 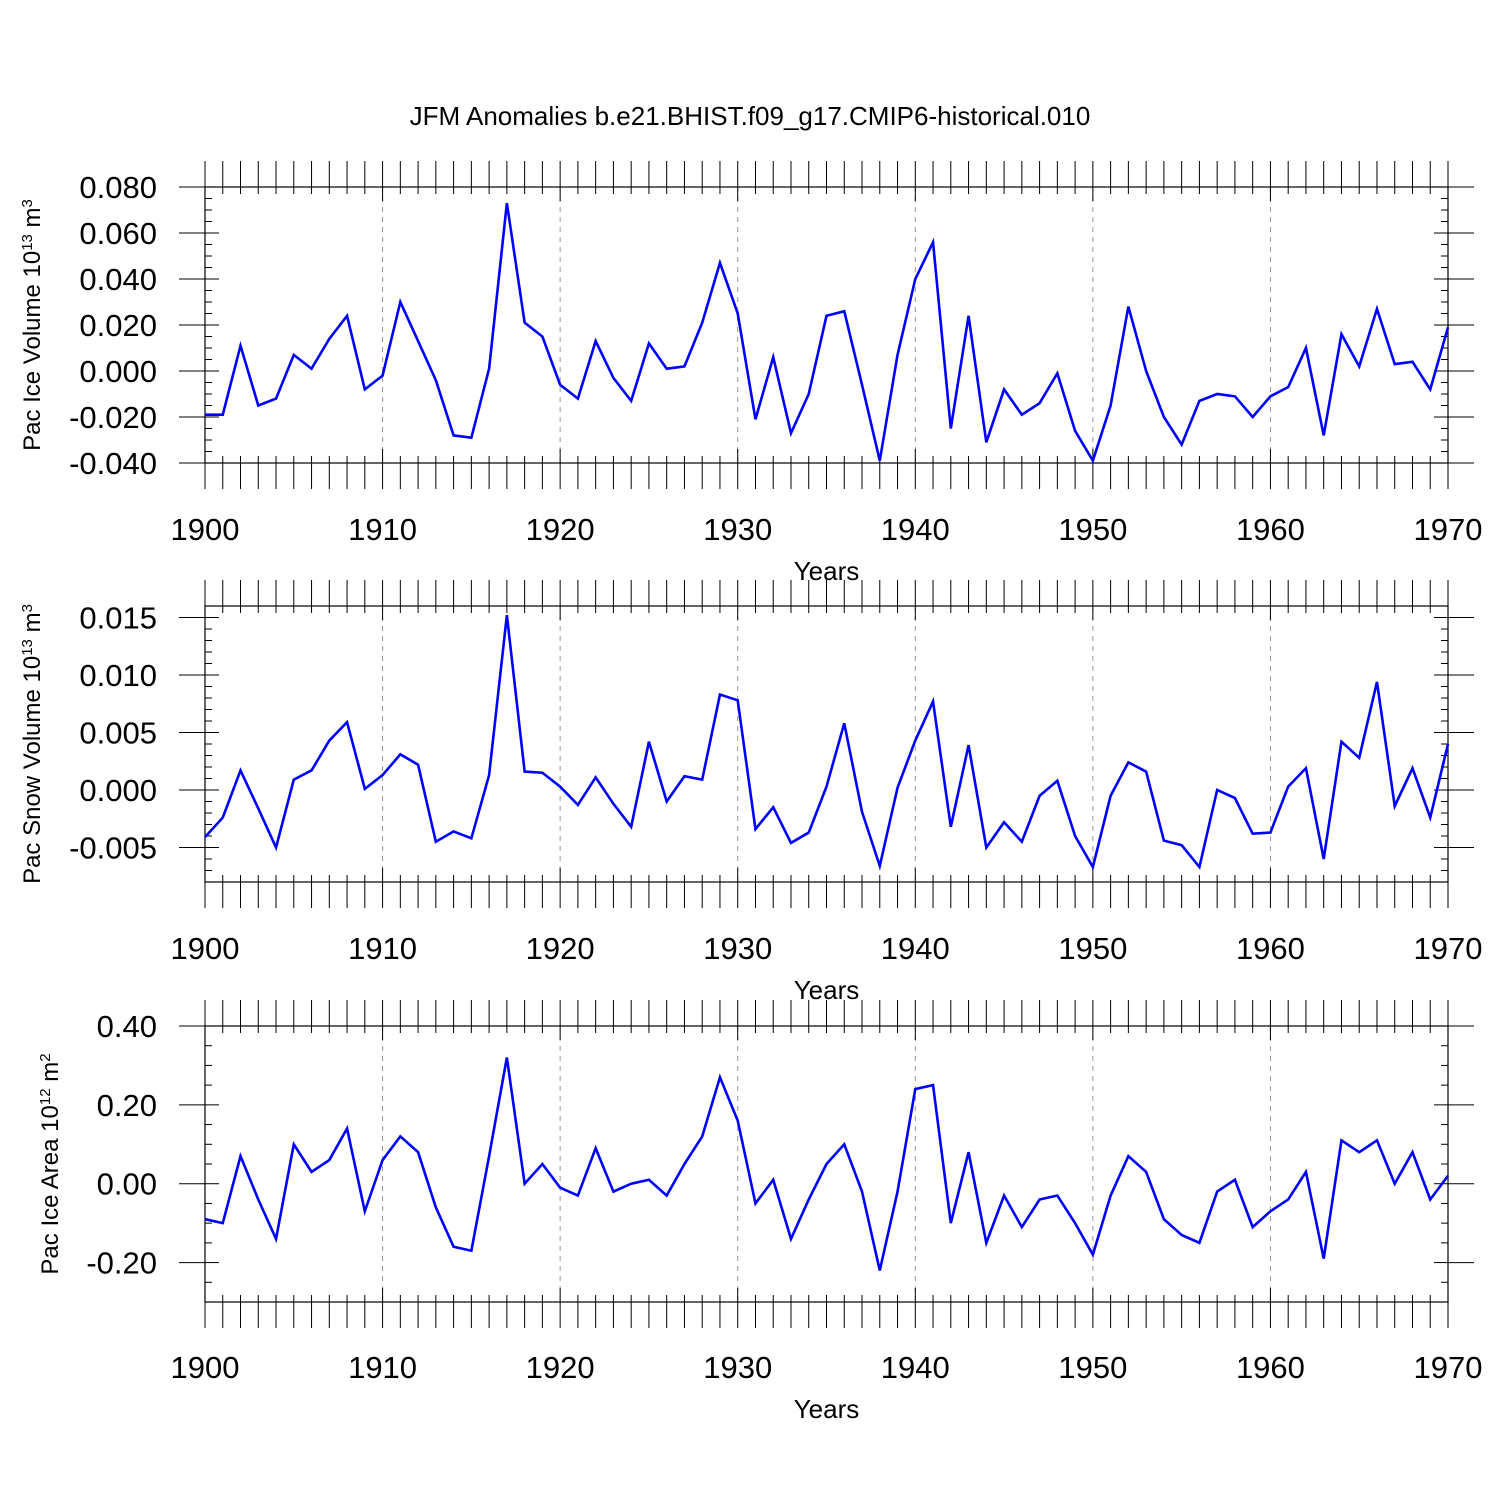 What do you see at coordinates (118, 325) in the screenshot?
I see `y-tick-label: 0.020` at bounding box center [118, 325].